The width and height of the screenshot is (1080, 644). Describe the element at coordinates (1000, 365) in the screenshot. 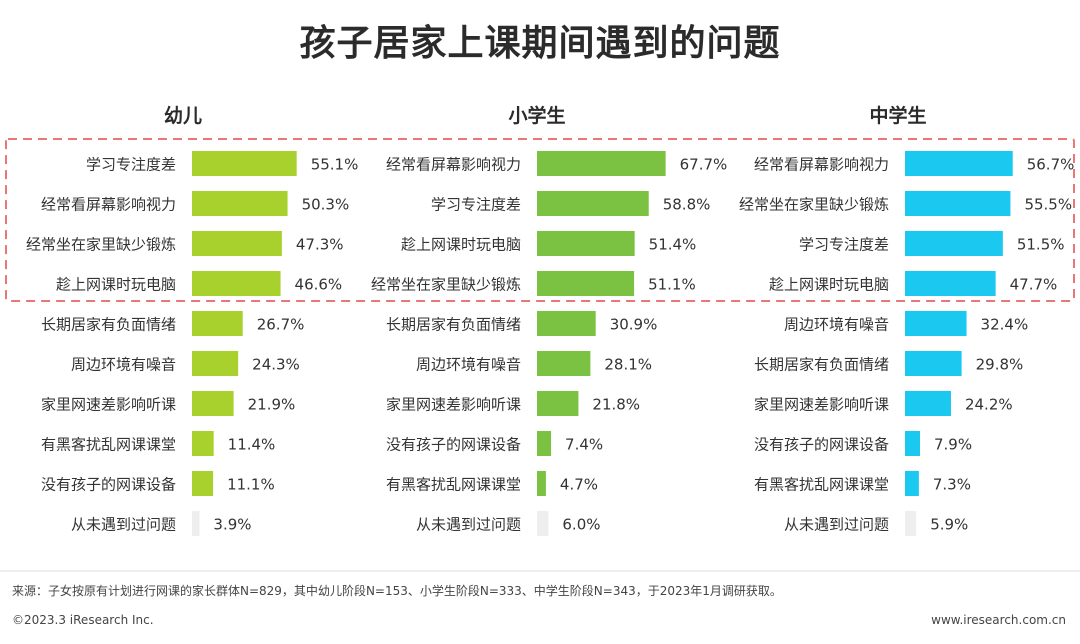

I see `data-label: 29.8%` at that location.